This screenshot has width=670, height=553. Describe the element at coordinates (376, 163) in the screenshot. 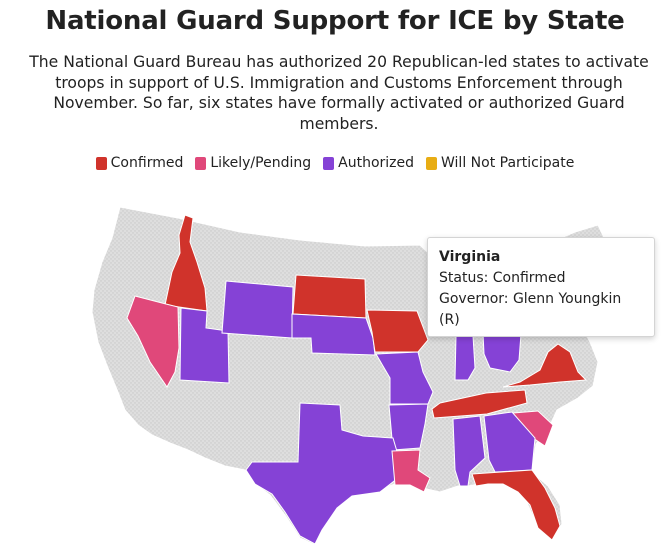

I see `legend-label-authorized: Authorized` at that location.